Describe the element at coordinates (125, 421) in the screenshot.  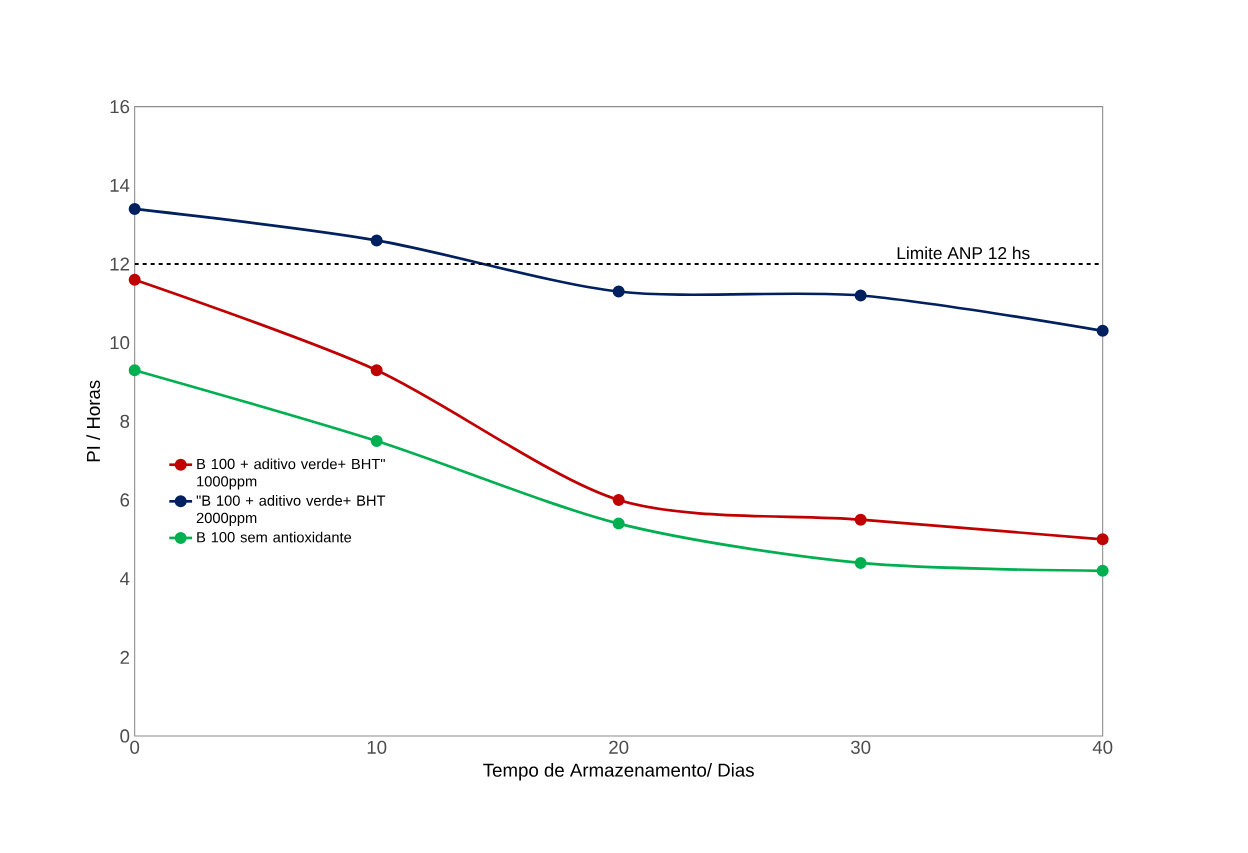
I see `y-tick-label: 8` at that location.